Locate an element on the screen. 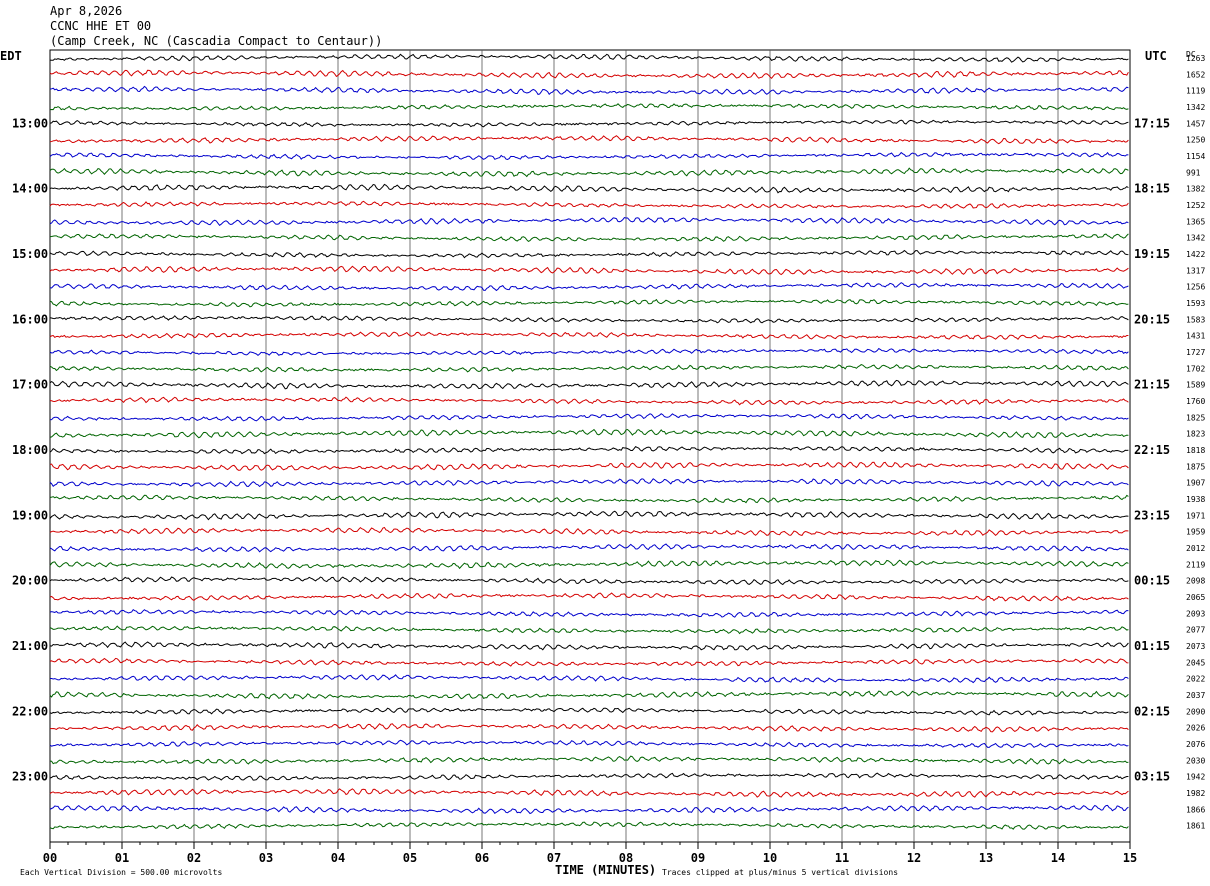 Image resolution: width=1210 pixels, height=886 pixels. right-time-label: 23:15 is located at coordinates (1152, 515).